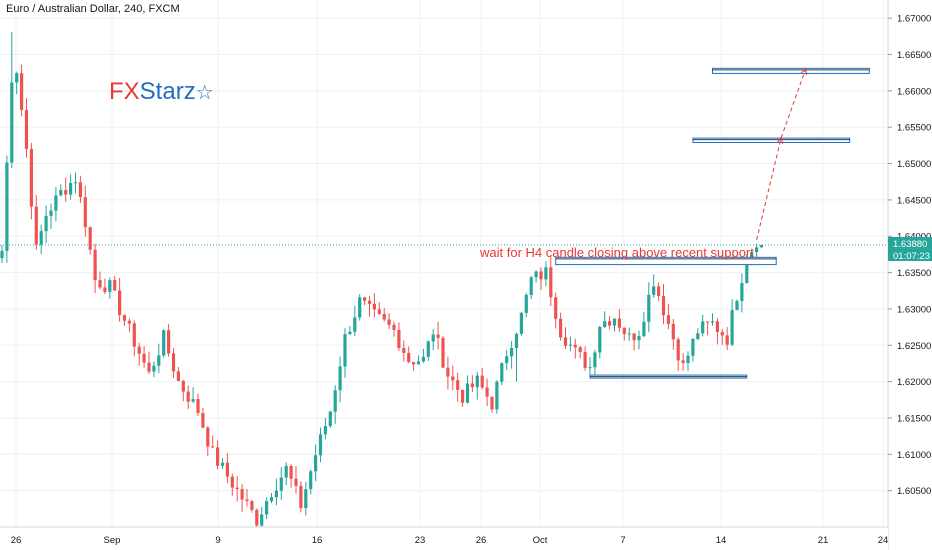 Image resolution: width=932 pixels, height=550 pixels. I want to click on y-tick-label: 1.62500, so click(914, 346).